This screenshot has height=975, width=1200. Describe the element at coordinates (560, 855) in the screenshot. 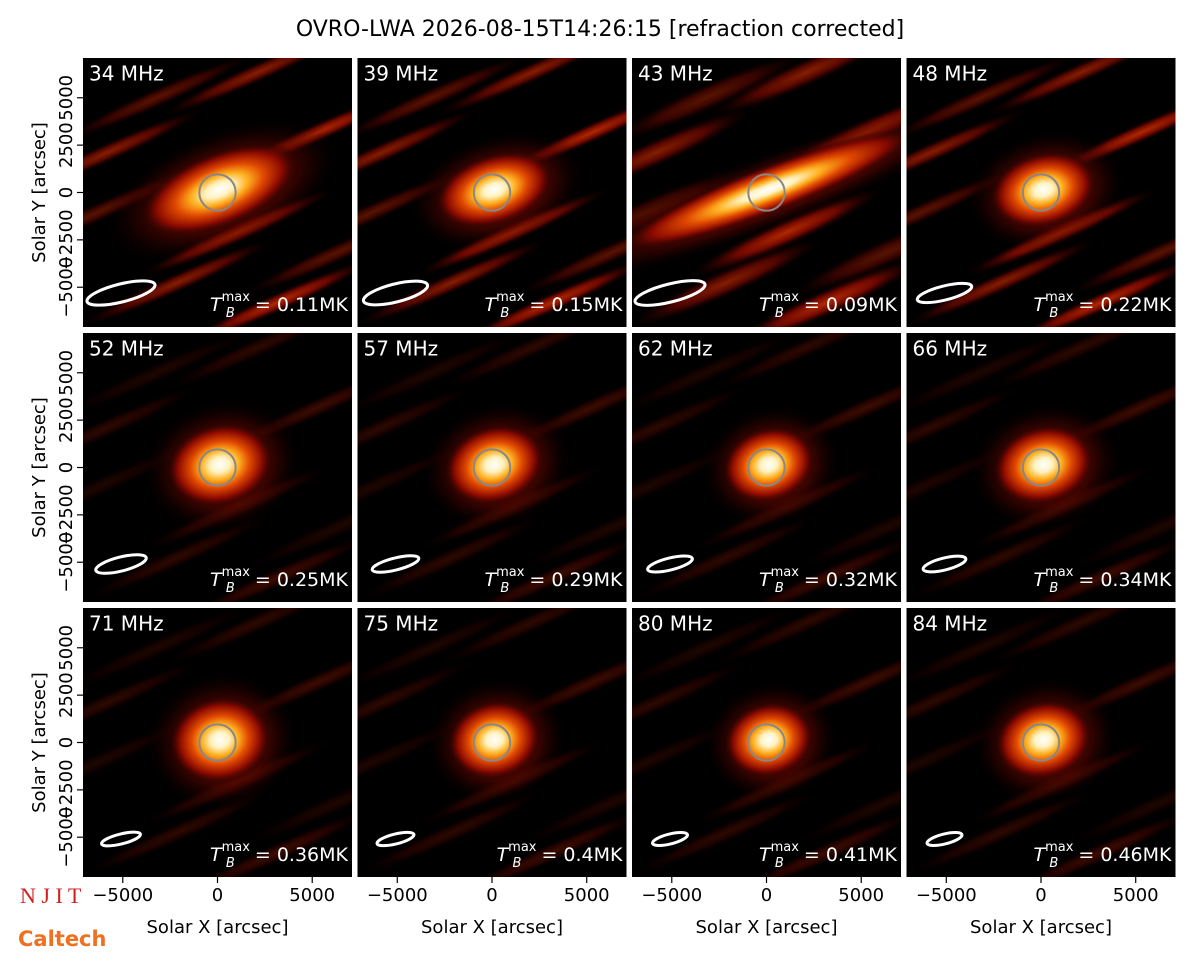

I see `tb-max-annotation: Tmax B = 0.4MK` at that location.